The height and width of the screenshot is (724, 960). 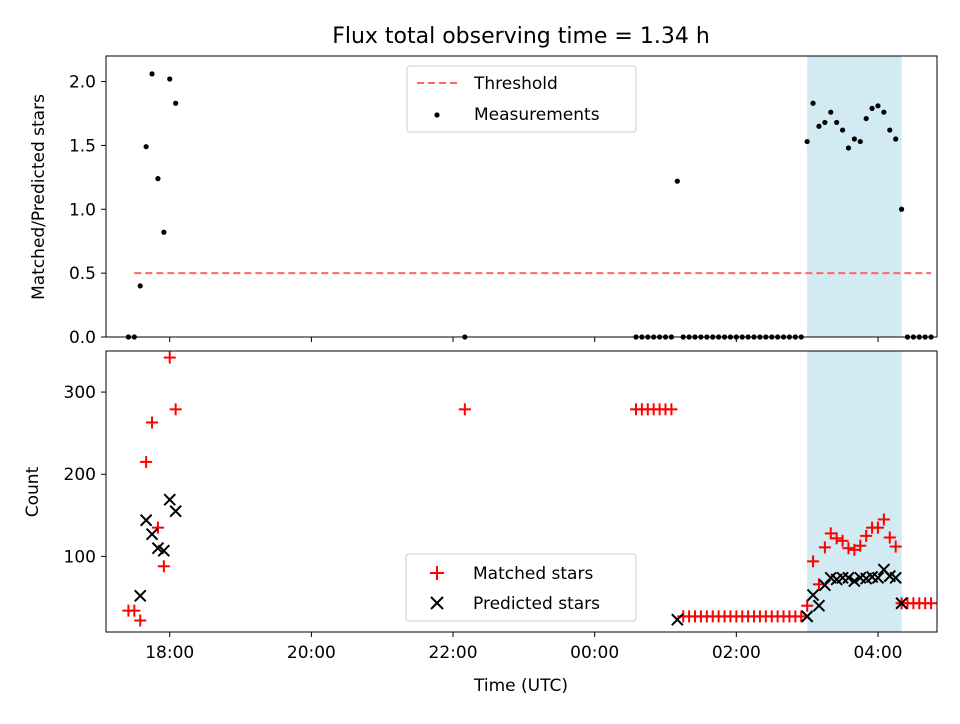 I want to click on legend-predicted-swatch, so click(x=437, y=603).